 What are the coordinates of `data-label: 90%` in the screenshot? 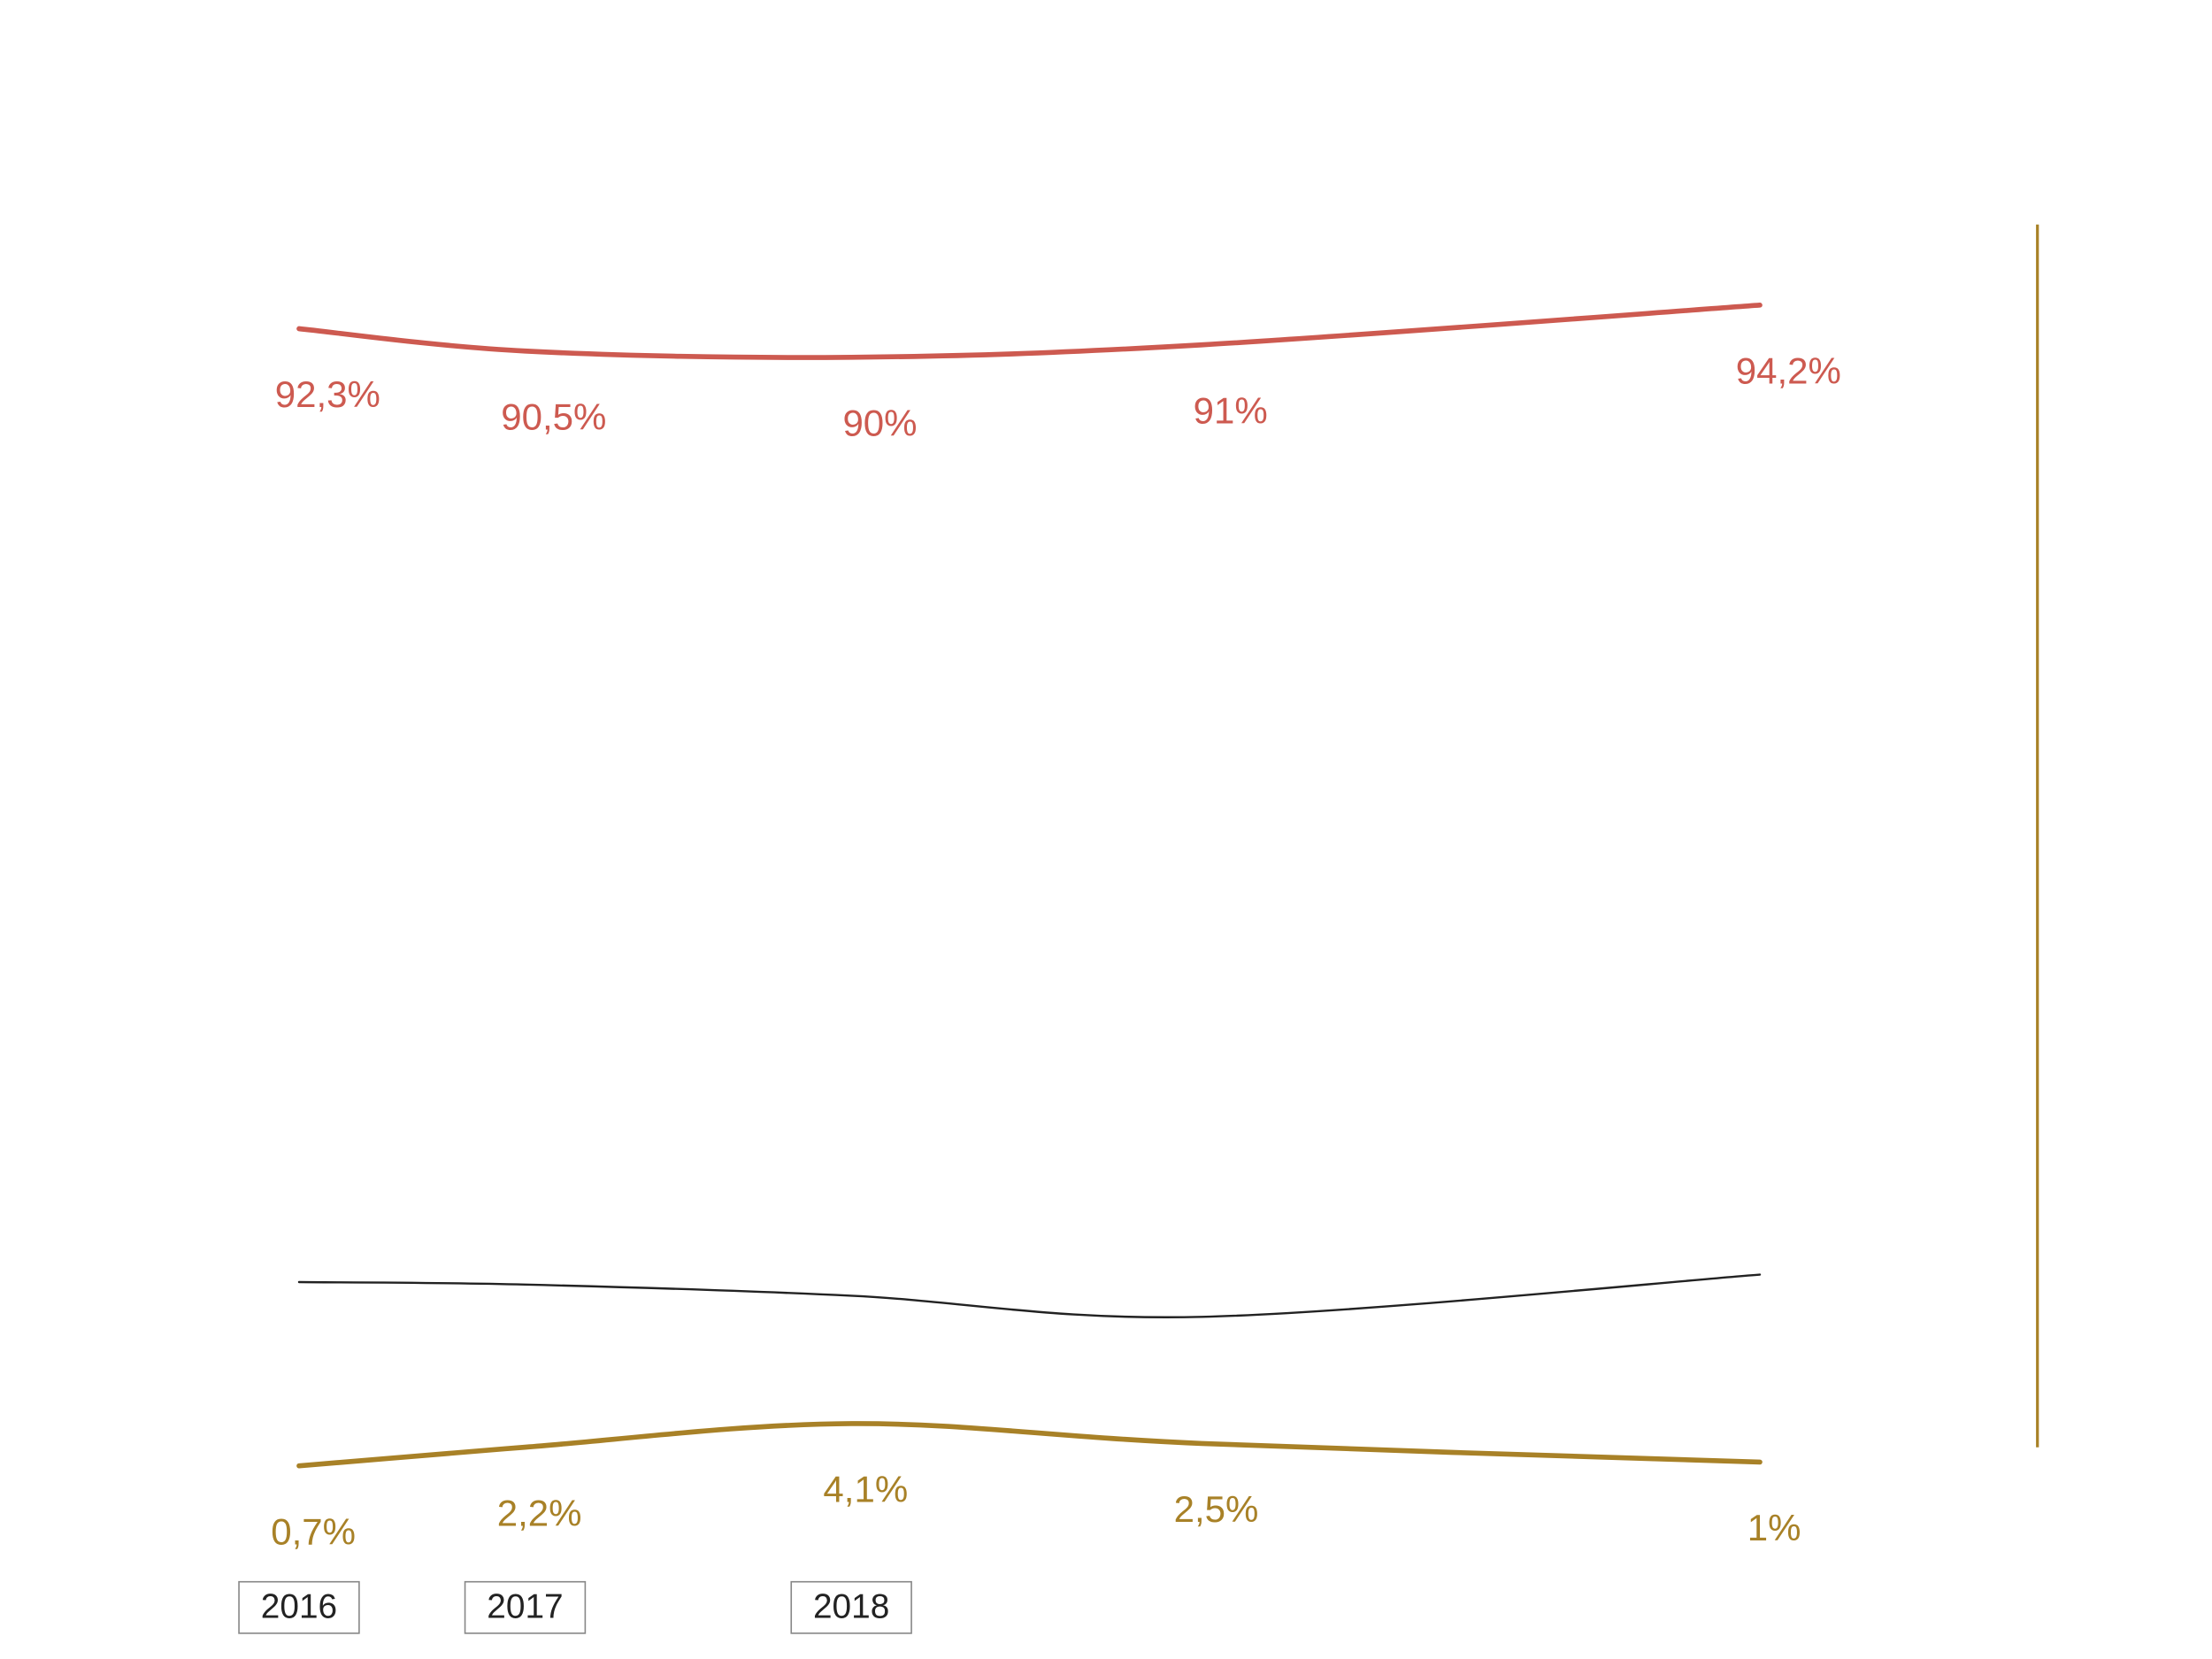 It's located at (880, 423).